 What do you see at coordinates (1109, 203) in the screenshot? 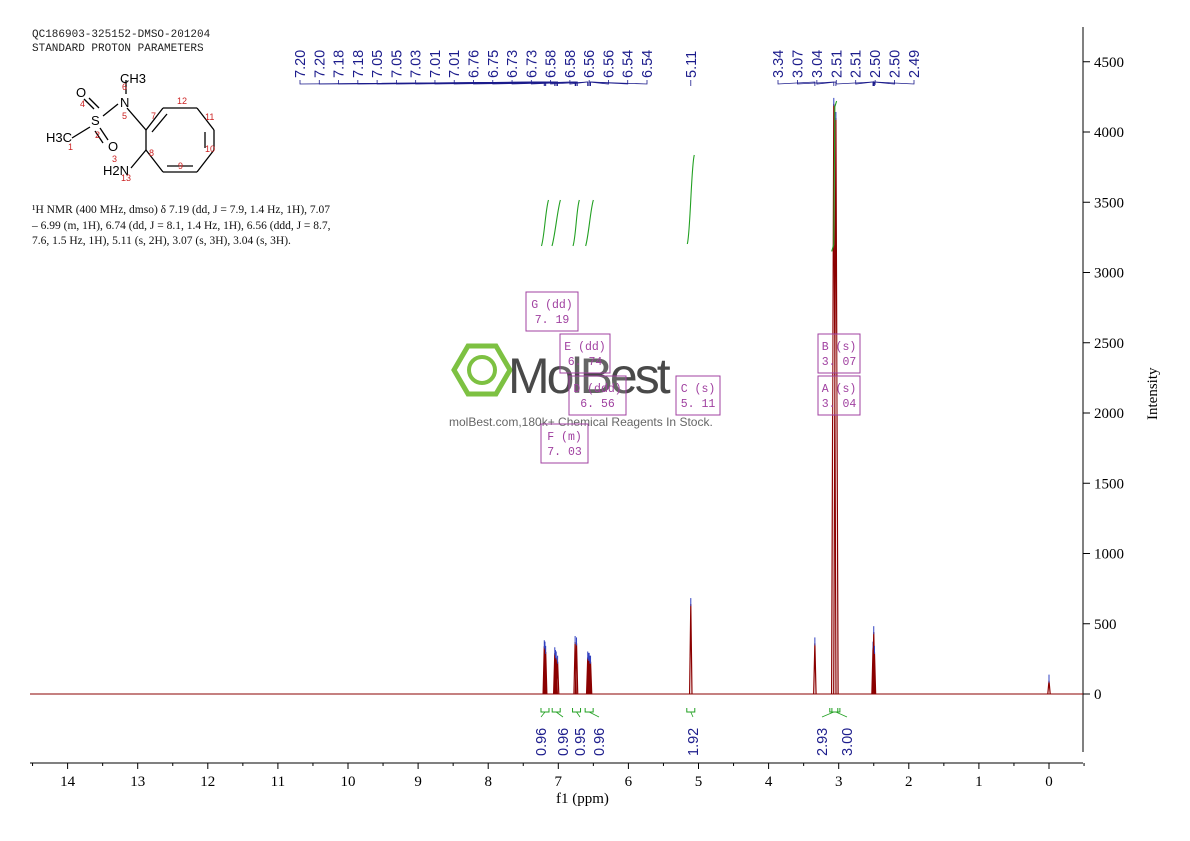
I see `y-tick-label: 3500` at bounding box center [1109, 203].